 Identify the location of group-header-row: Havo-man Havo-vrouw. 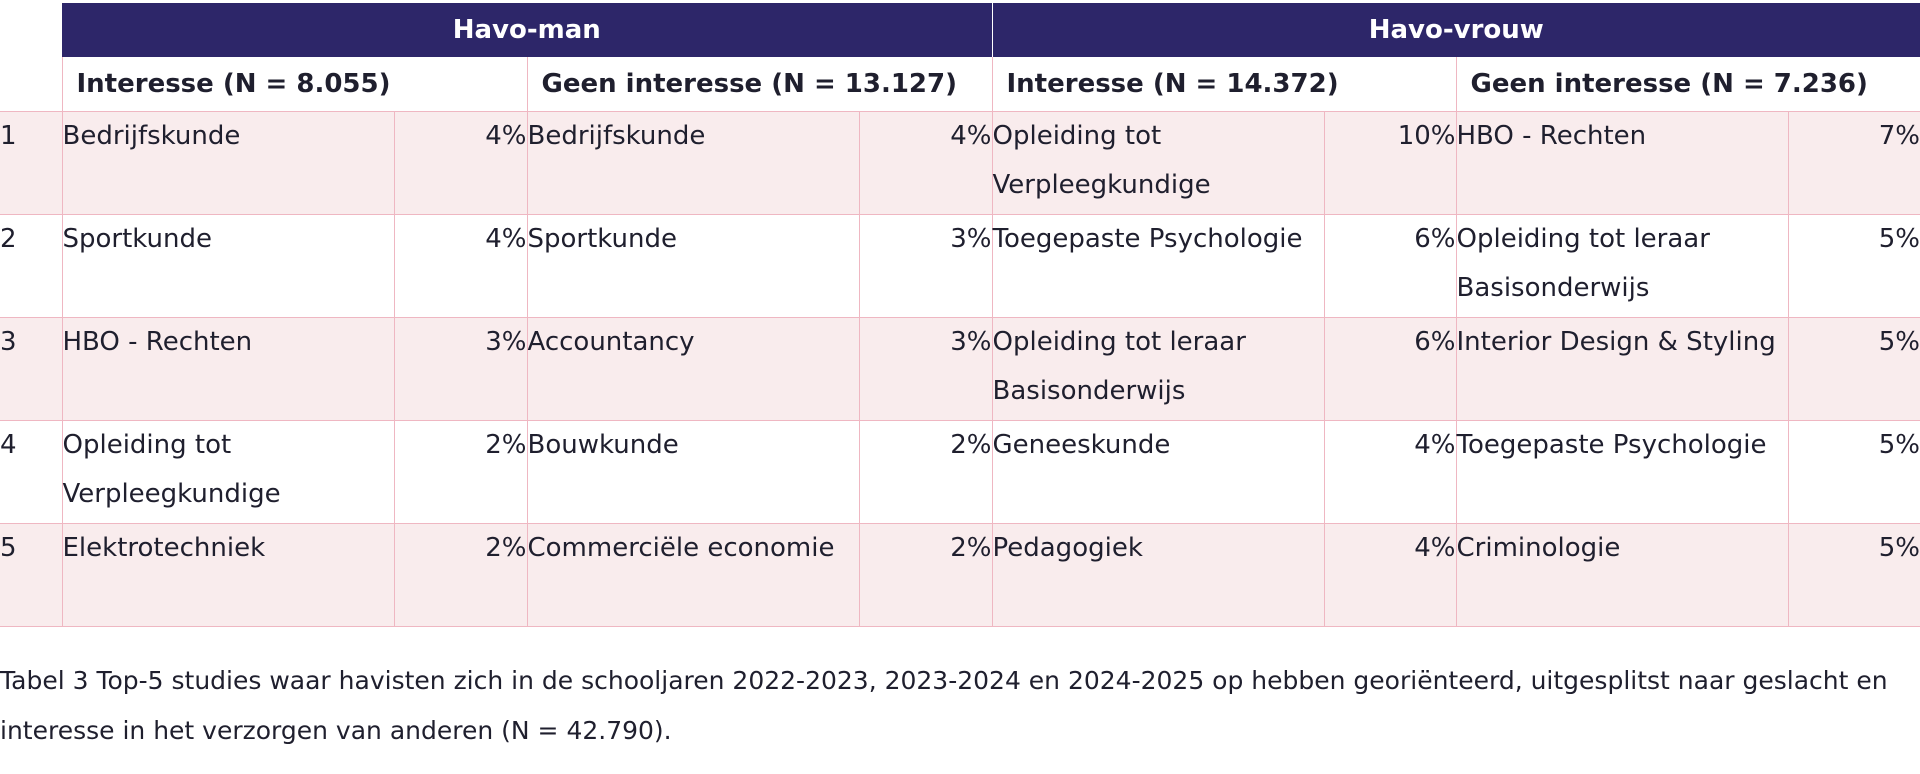
(960, 30).